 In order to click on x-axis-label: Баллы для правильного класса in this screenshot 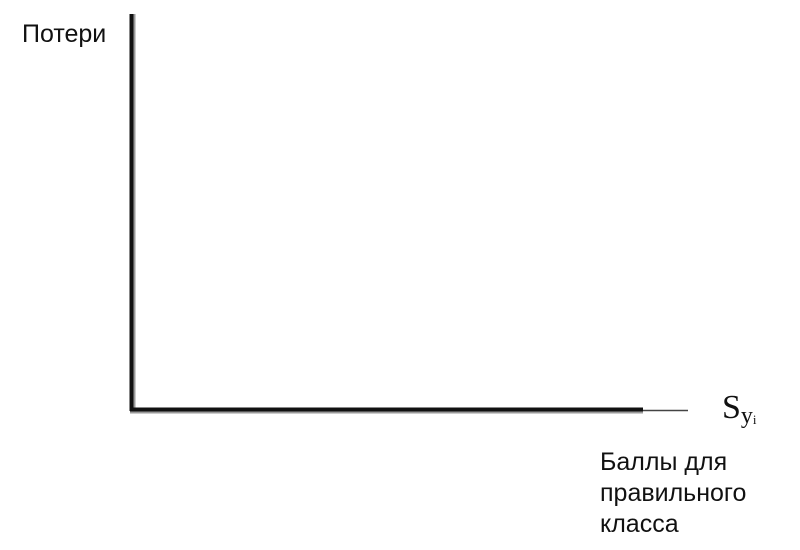, I will do `click(695, 493)`.